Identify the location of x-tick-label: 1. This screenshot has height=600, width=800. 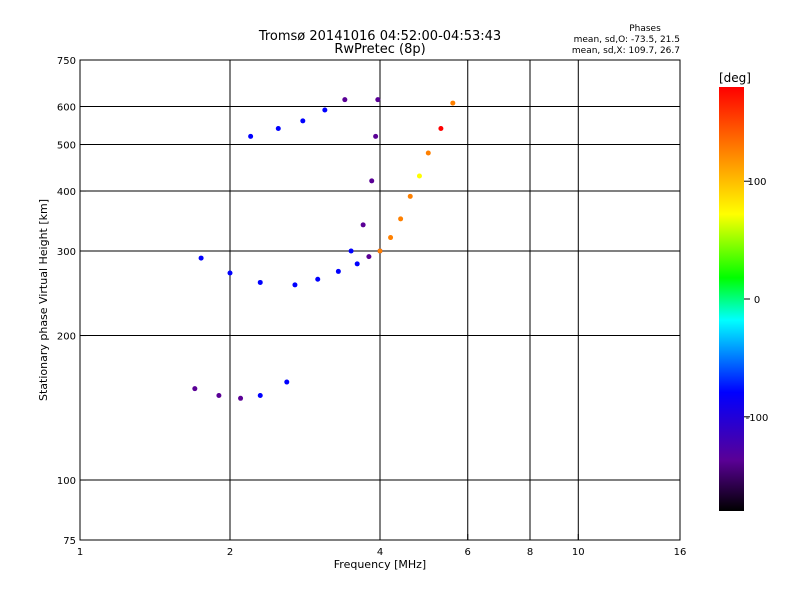
(80, 552).